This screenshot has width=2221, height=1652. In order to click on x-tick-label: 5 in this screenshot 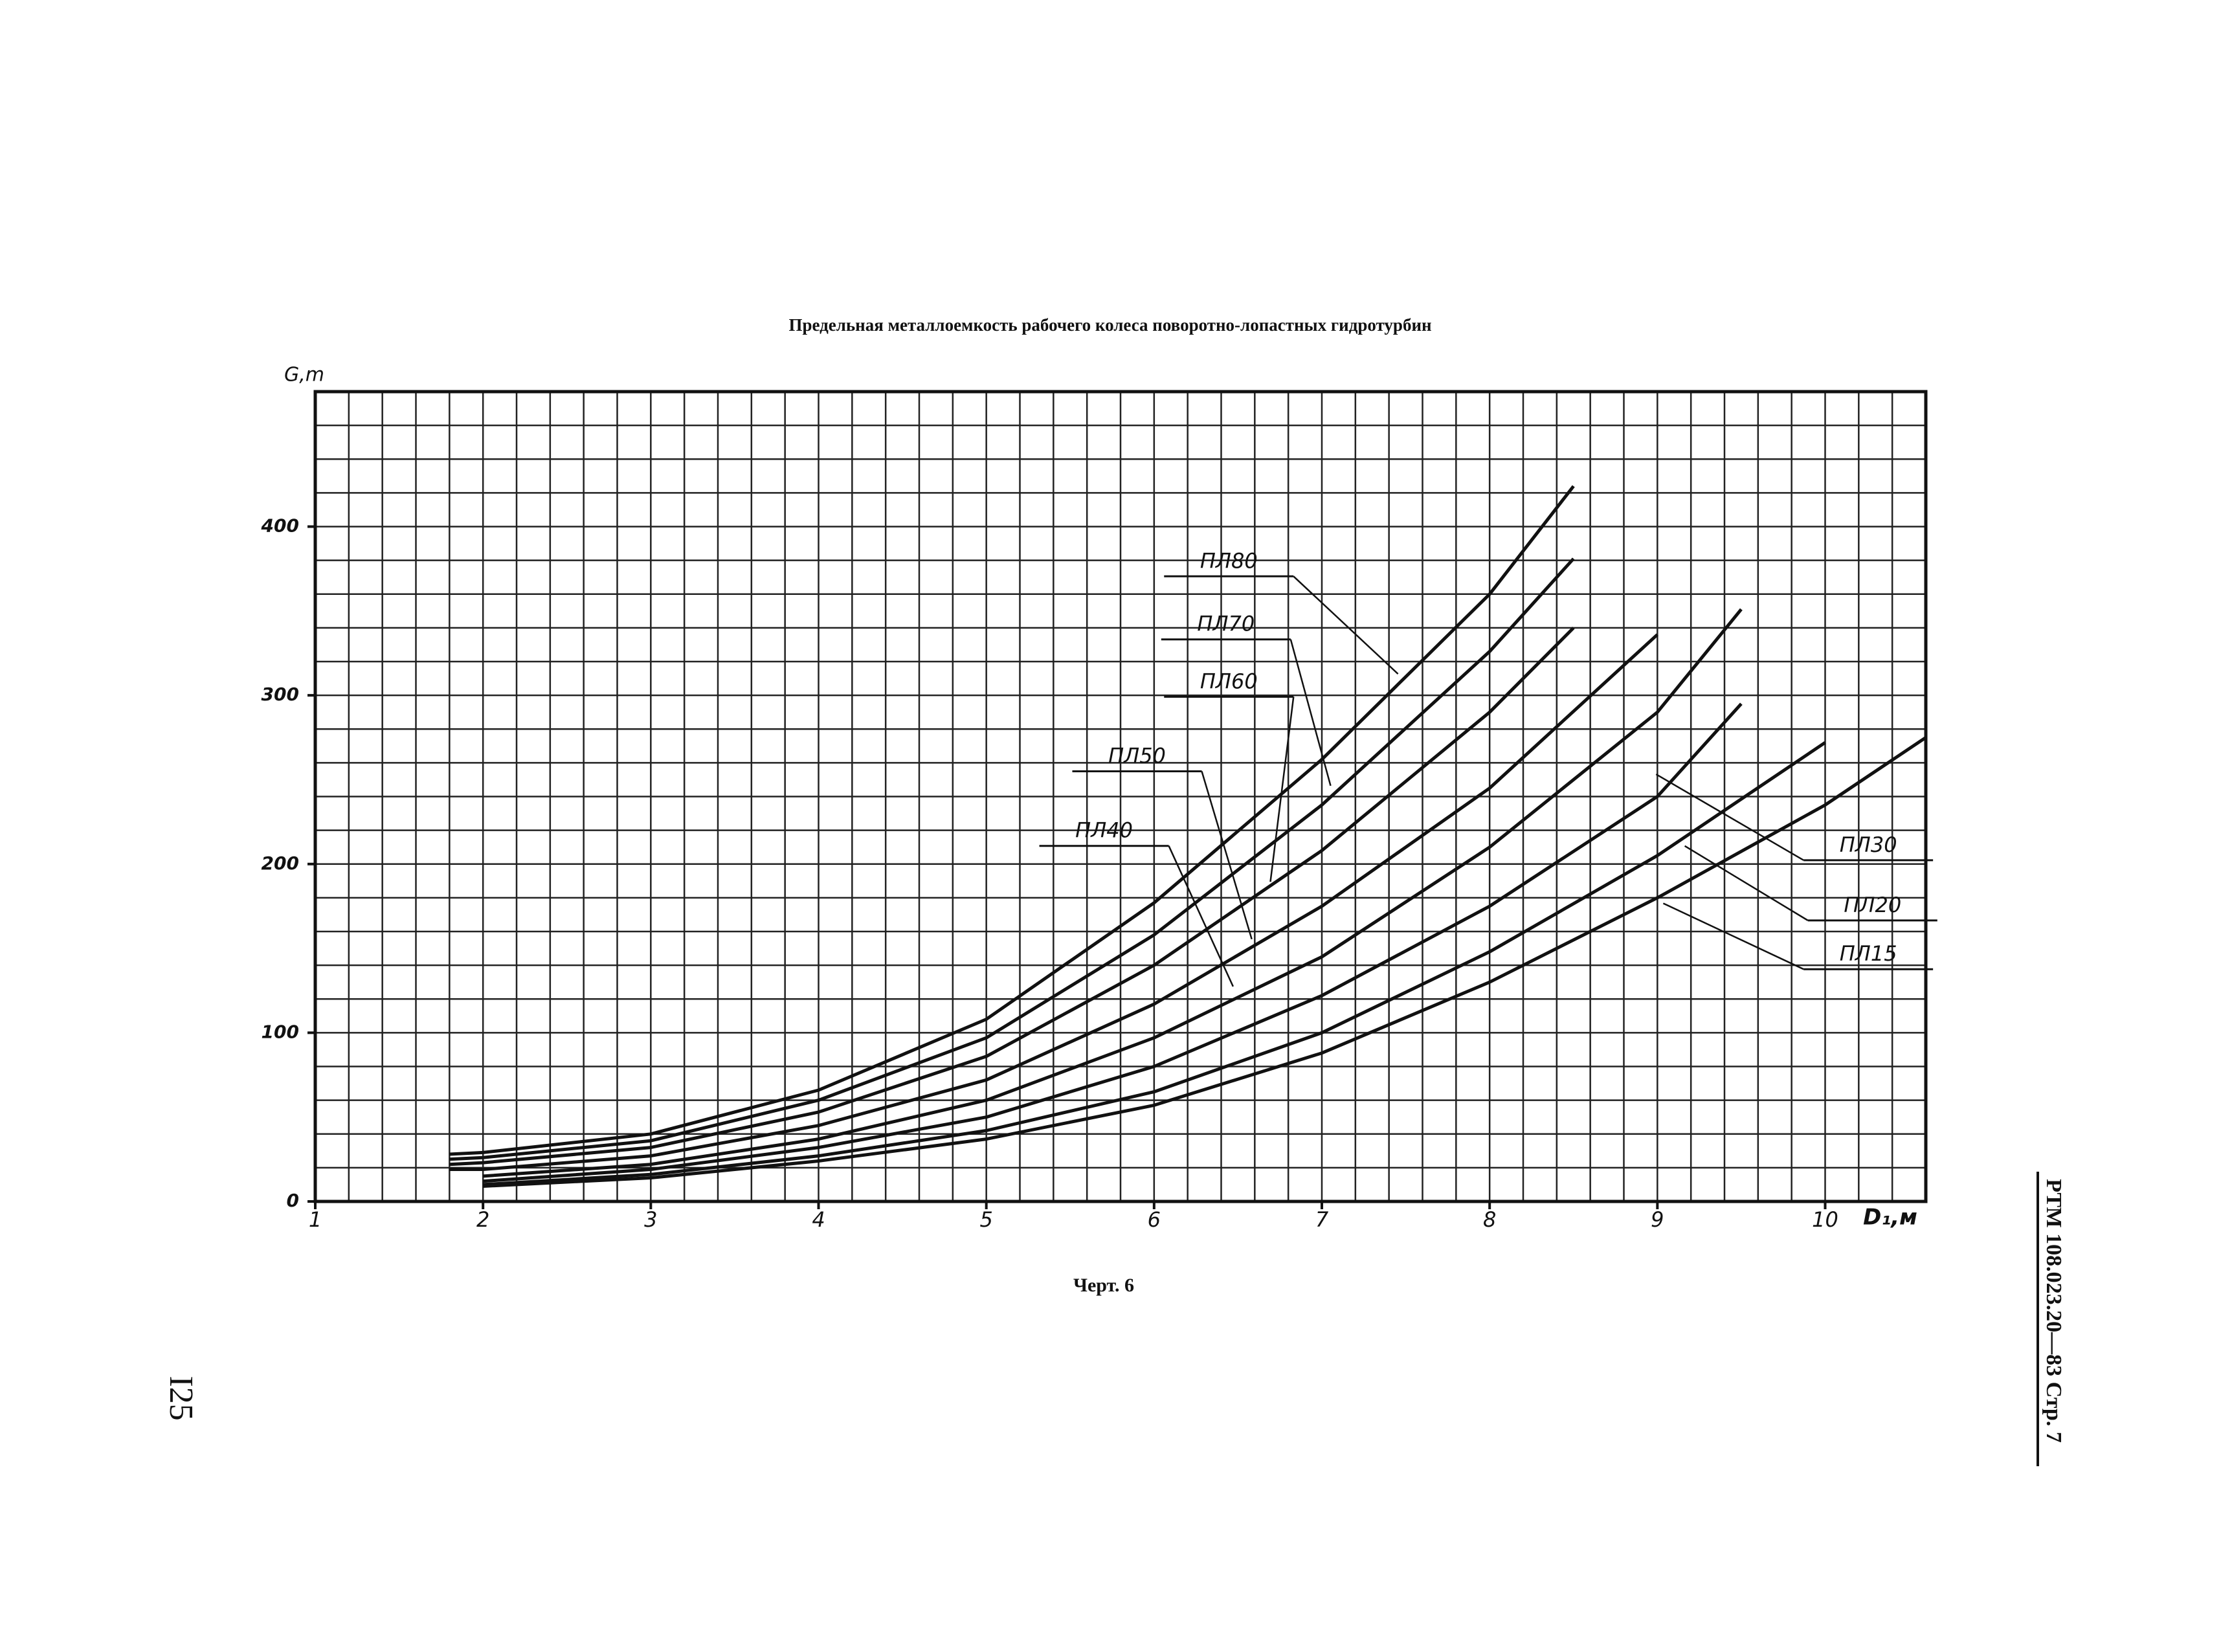, I will do `click(985, 1219)`.